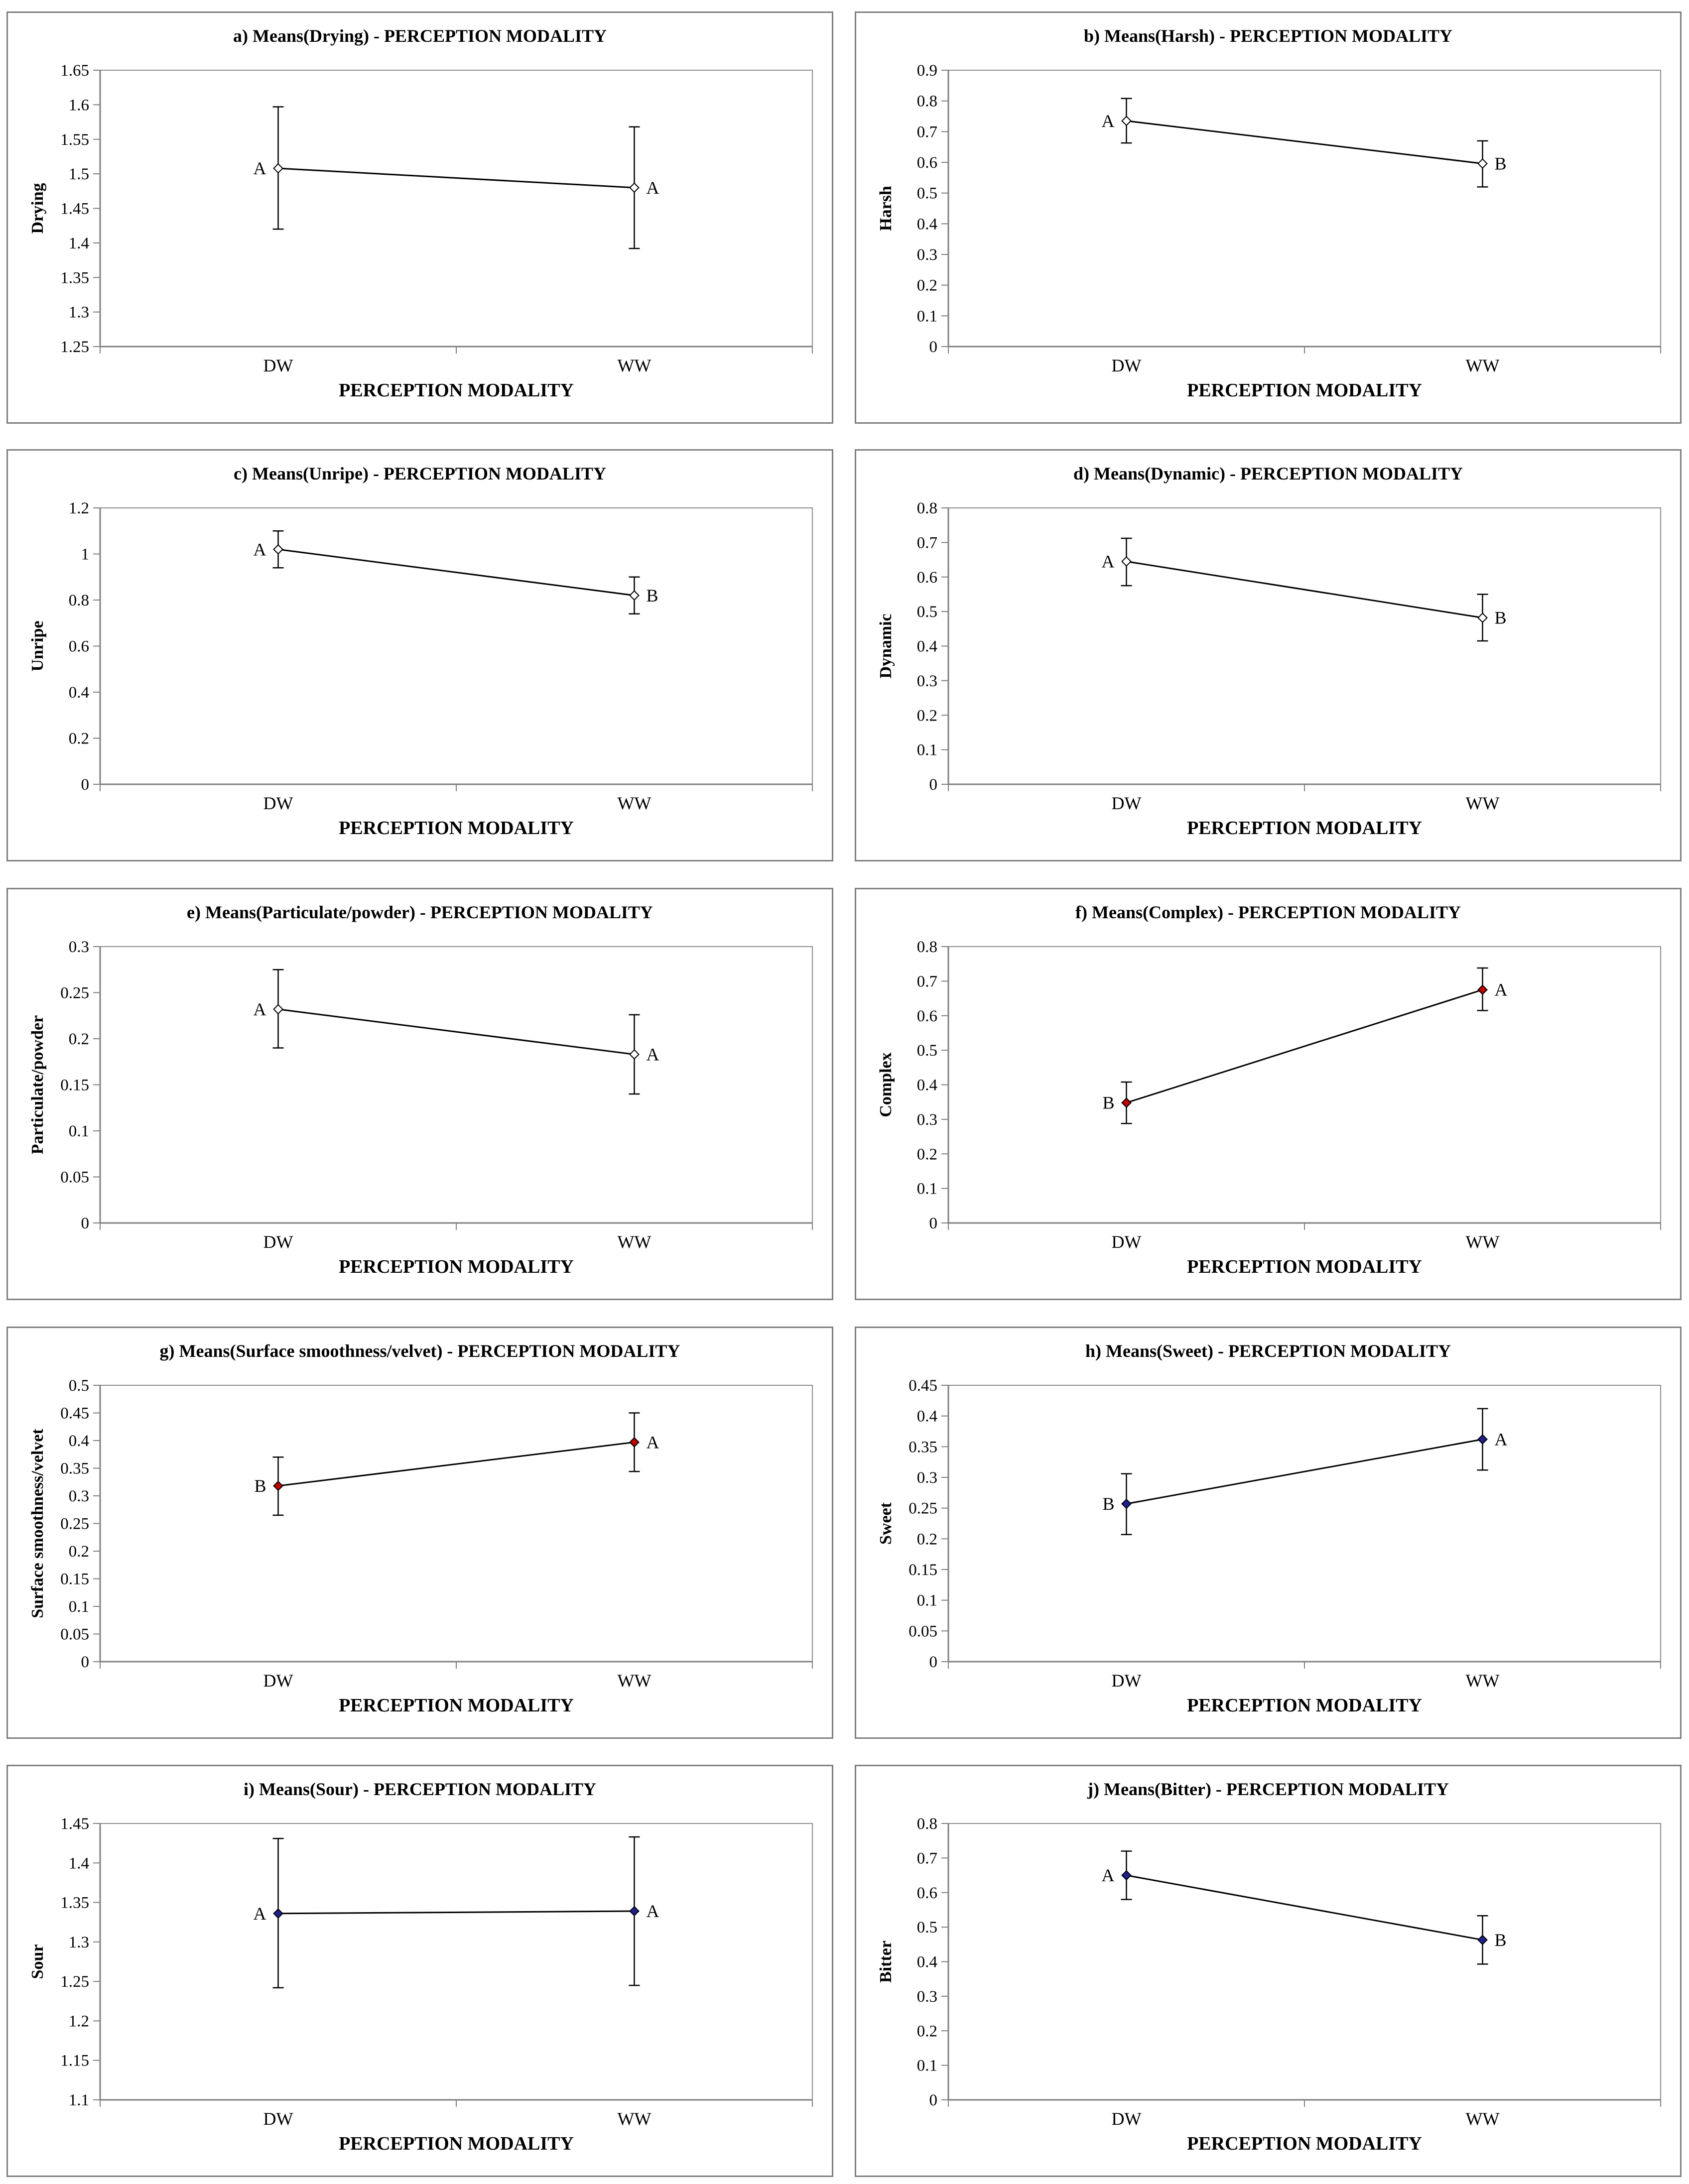 The height and width of the screenshot is (2184, 1689). I want to click on y-tick-label: 0.05, so click(74, 1635).